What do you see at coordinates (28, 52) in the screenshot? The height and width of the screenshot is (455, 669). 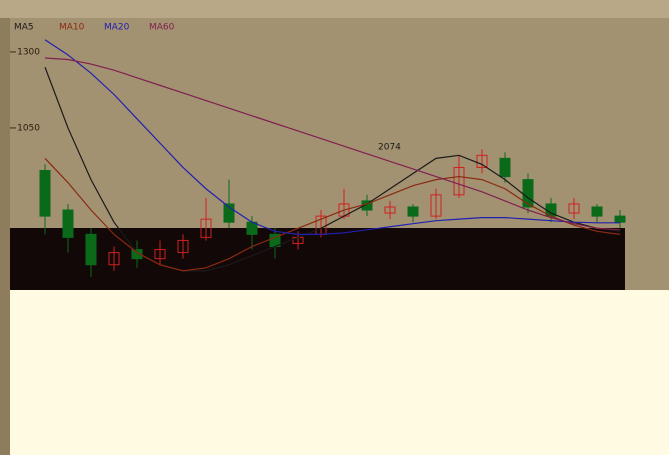 I see `y-tick-label: 1300` at bounding box center [28, 52].